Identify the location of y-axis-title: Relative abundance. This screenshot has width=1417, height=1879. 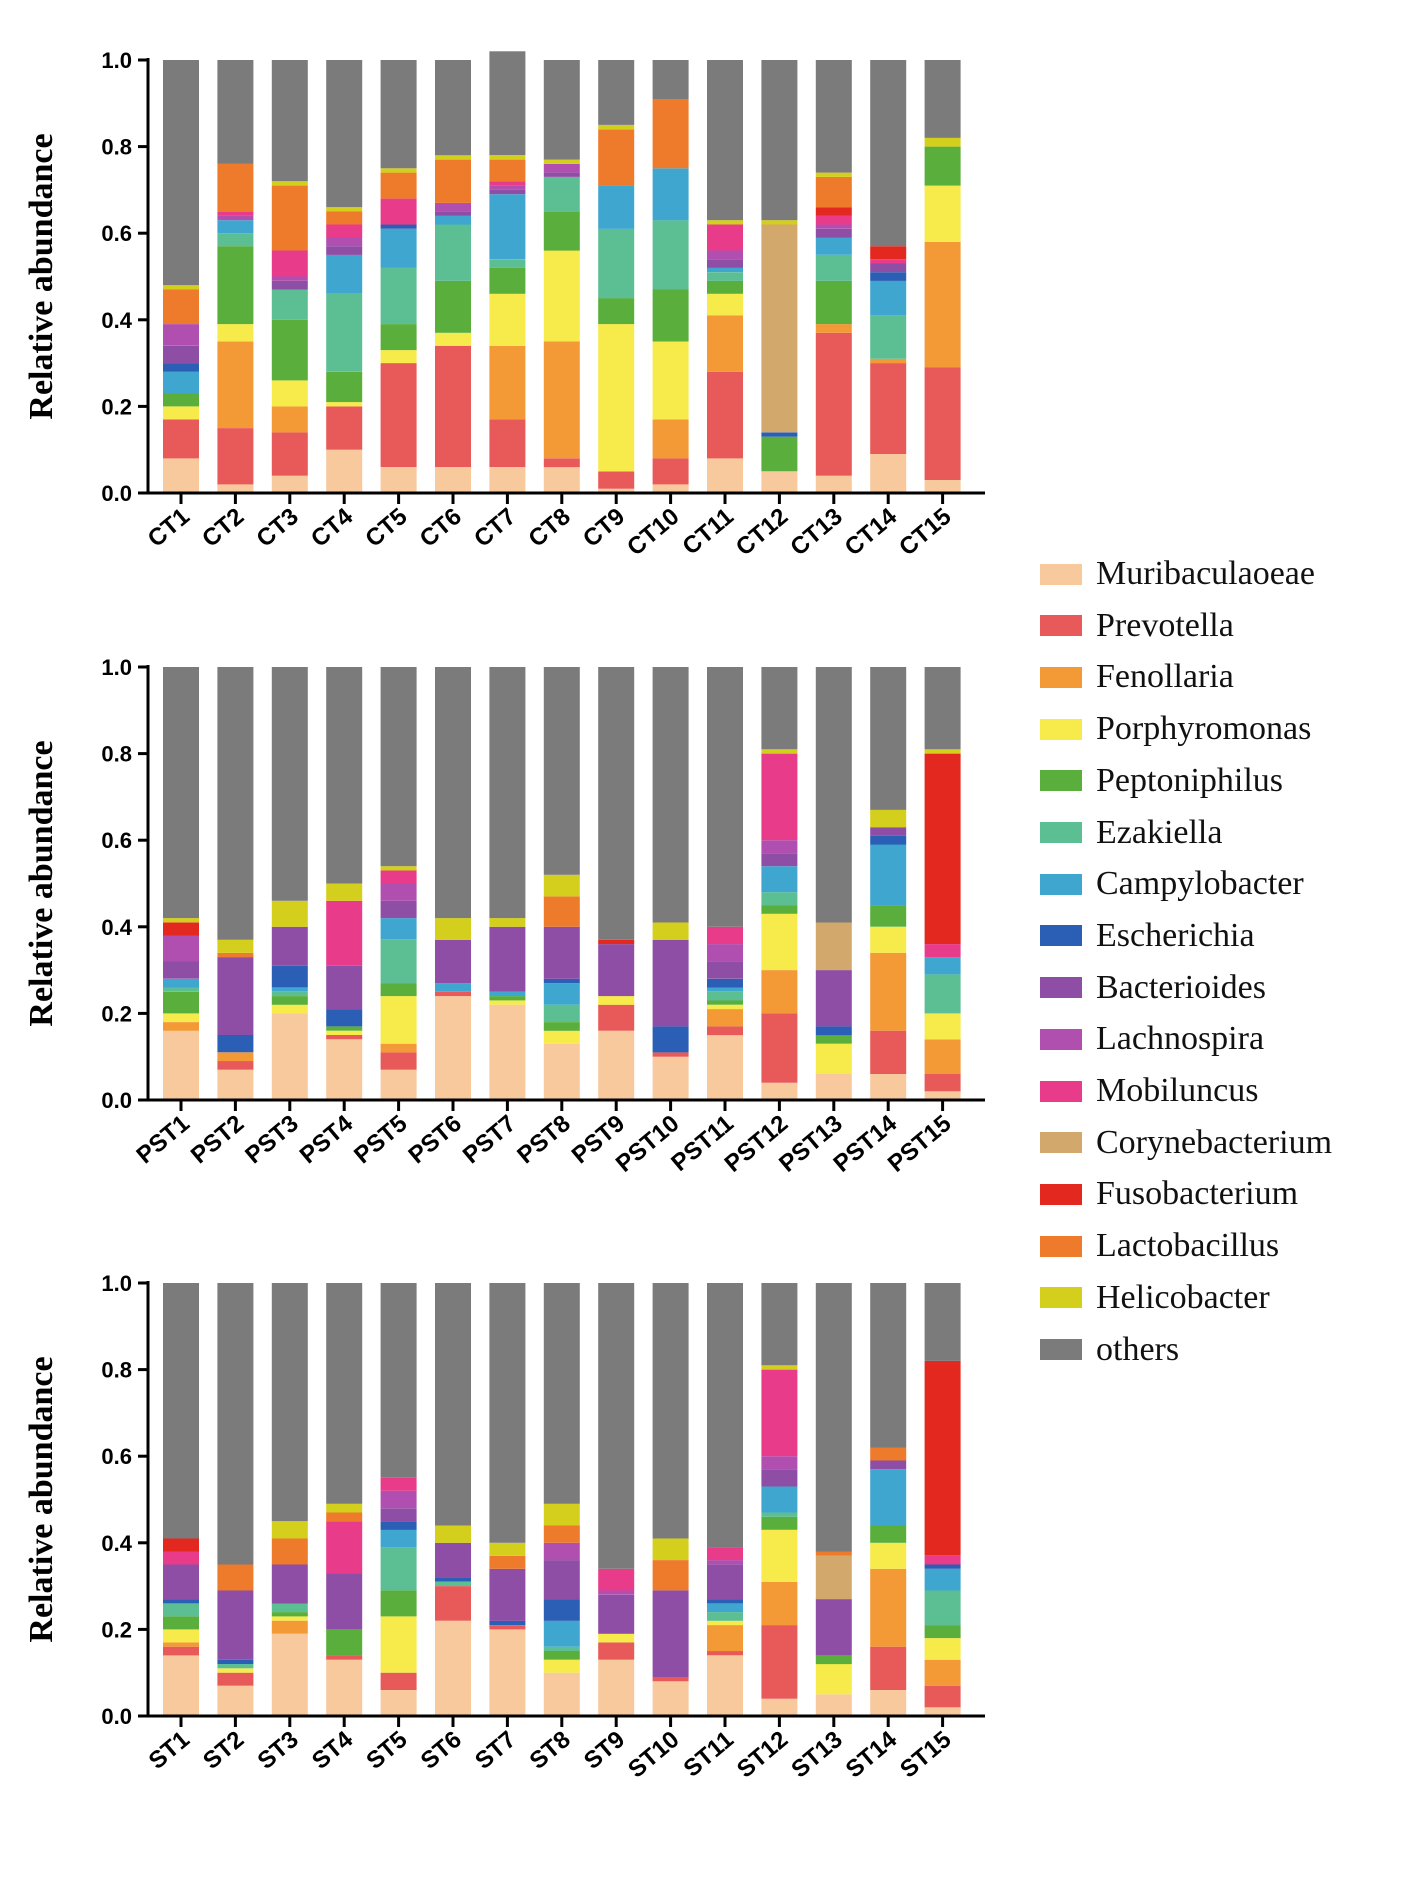
(41, 1499).